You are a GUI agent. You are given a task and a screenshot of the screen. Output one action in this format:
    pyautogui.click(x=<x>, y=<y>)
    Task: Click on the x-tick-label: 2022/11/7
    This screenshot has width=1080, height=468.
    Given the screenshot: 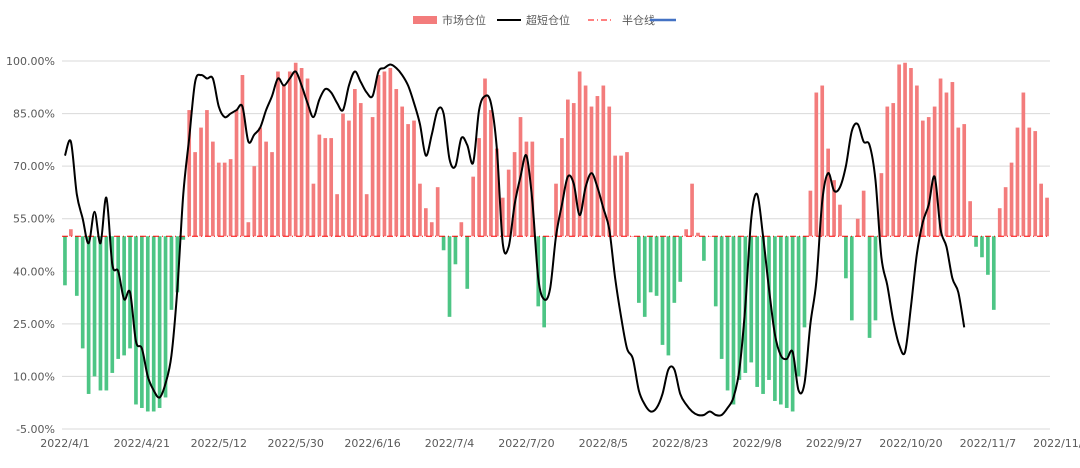 What is the action you would take?
    pyautogui.click(x=988, y=443)
    